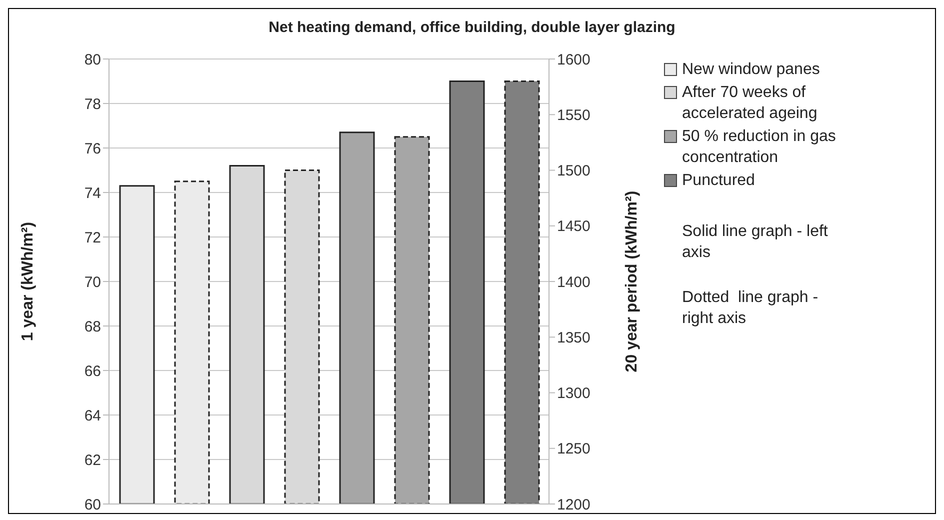 This screenshot has width=944, height=520. Describe the element at coordinates (759, 147) in the screenshot. I see `legend-label: 50 % reduction in gas concentration` at that location.